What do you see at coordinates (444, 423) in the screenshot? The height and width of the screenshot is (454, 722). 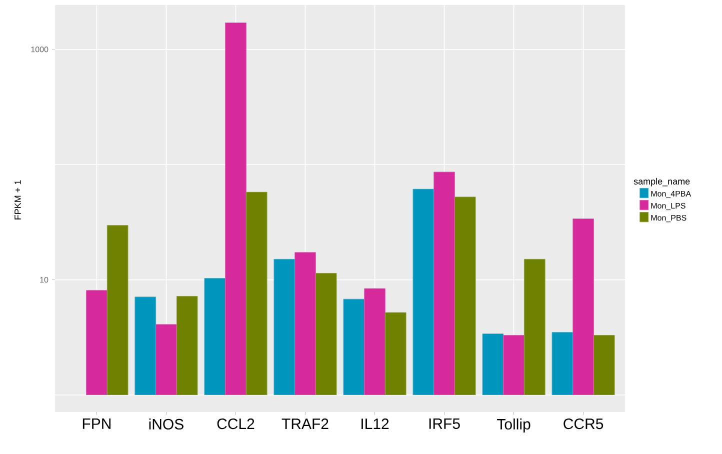 I see `x-tick-label: IRF5` at bounding box center [444, 423].